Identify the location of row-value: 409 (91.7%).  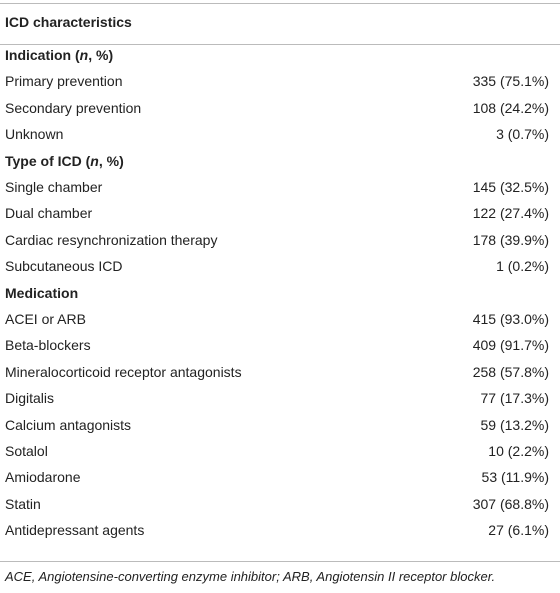
(510, 345).